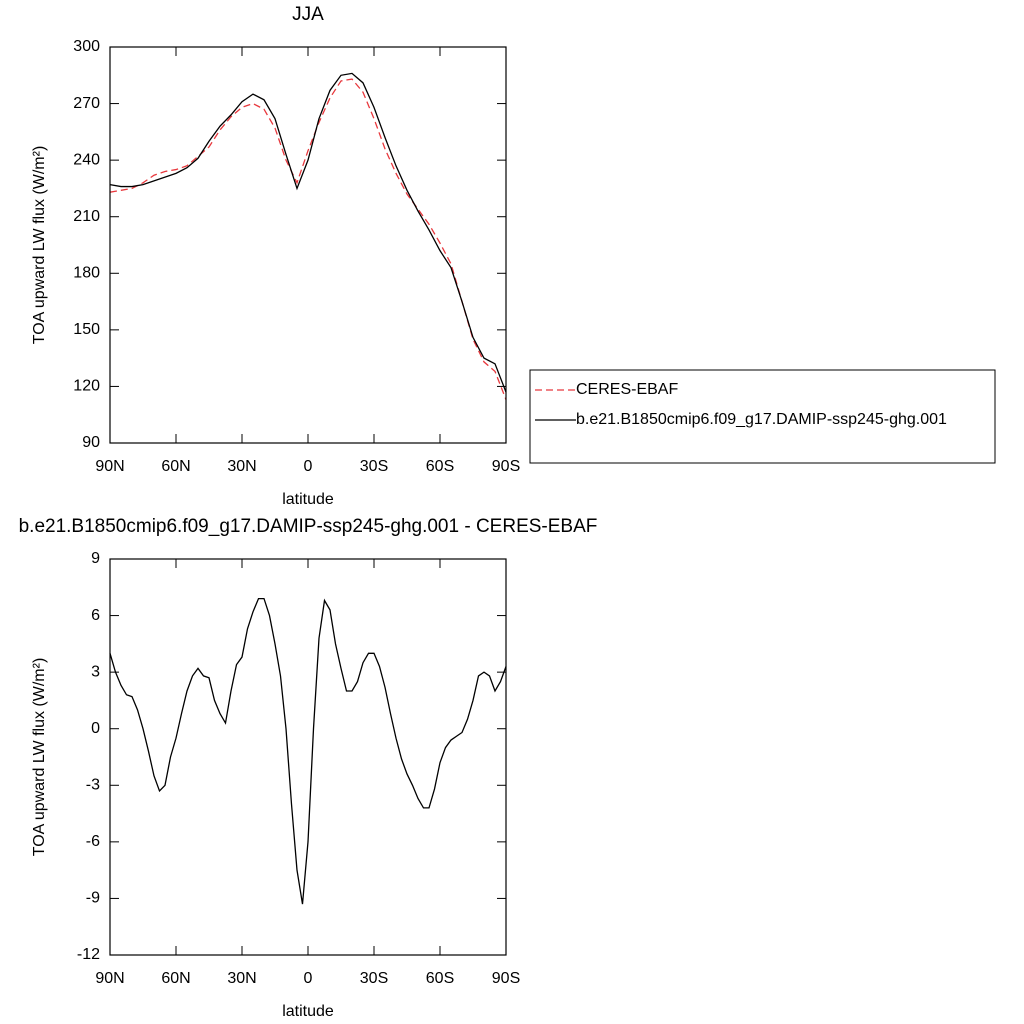 This screenshot has height=1024, width=1024. What do you see at coordinates (86, 273) in the screenshot?
I see `y-tick-label: 180` at bounding box center [86, 273].